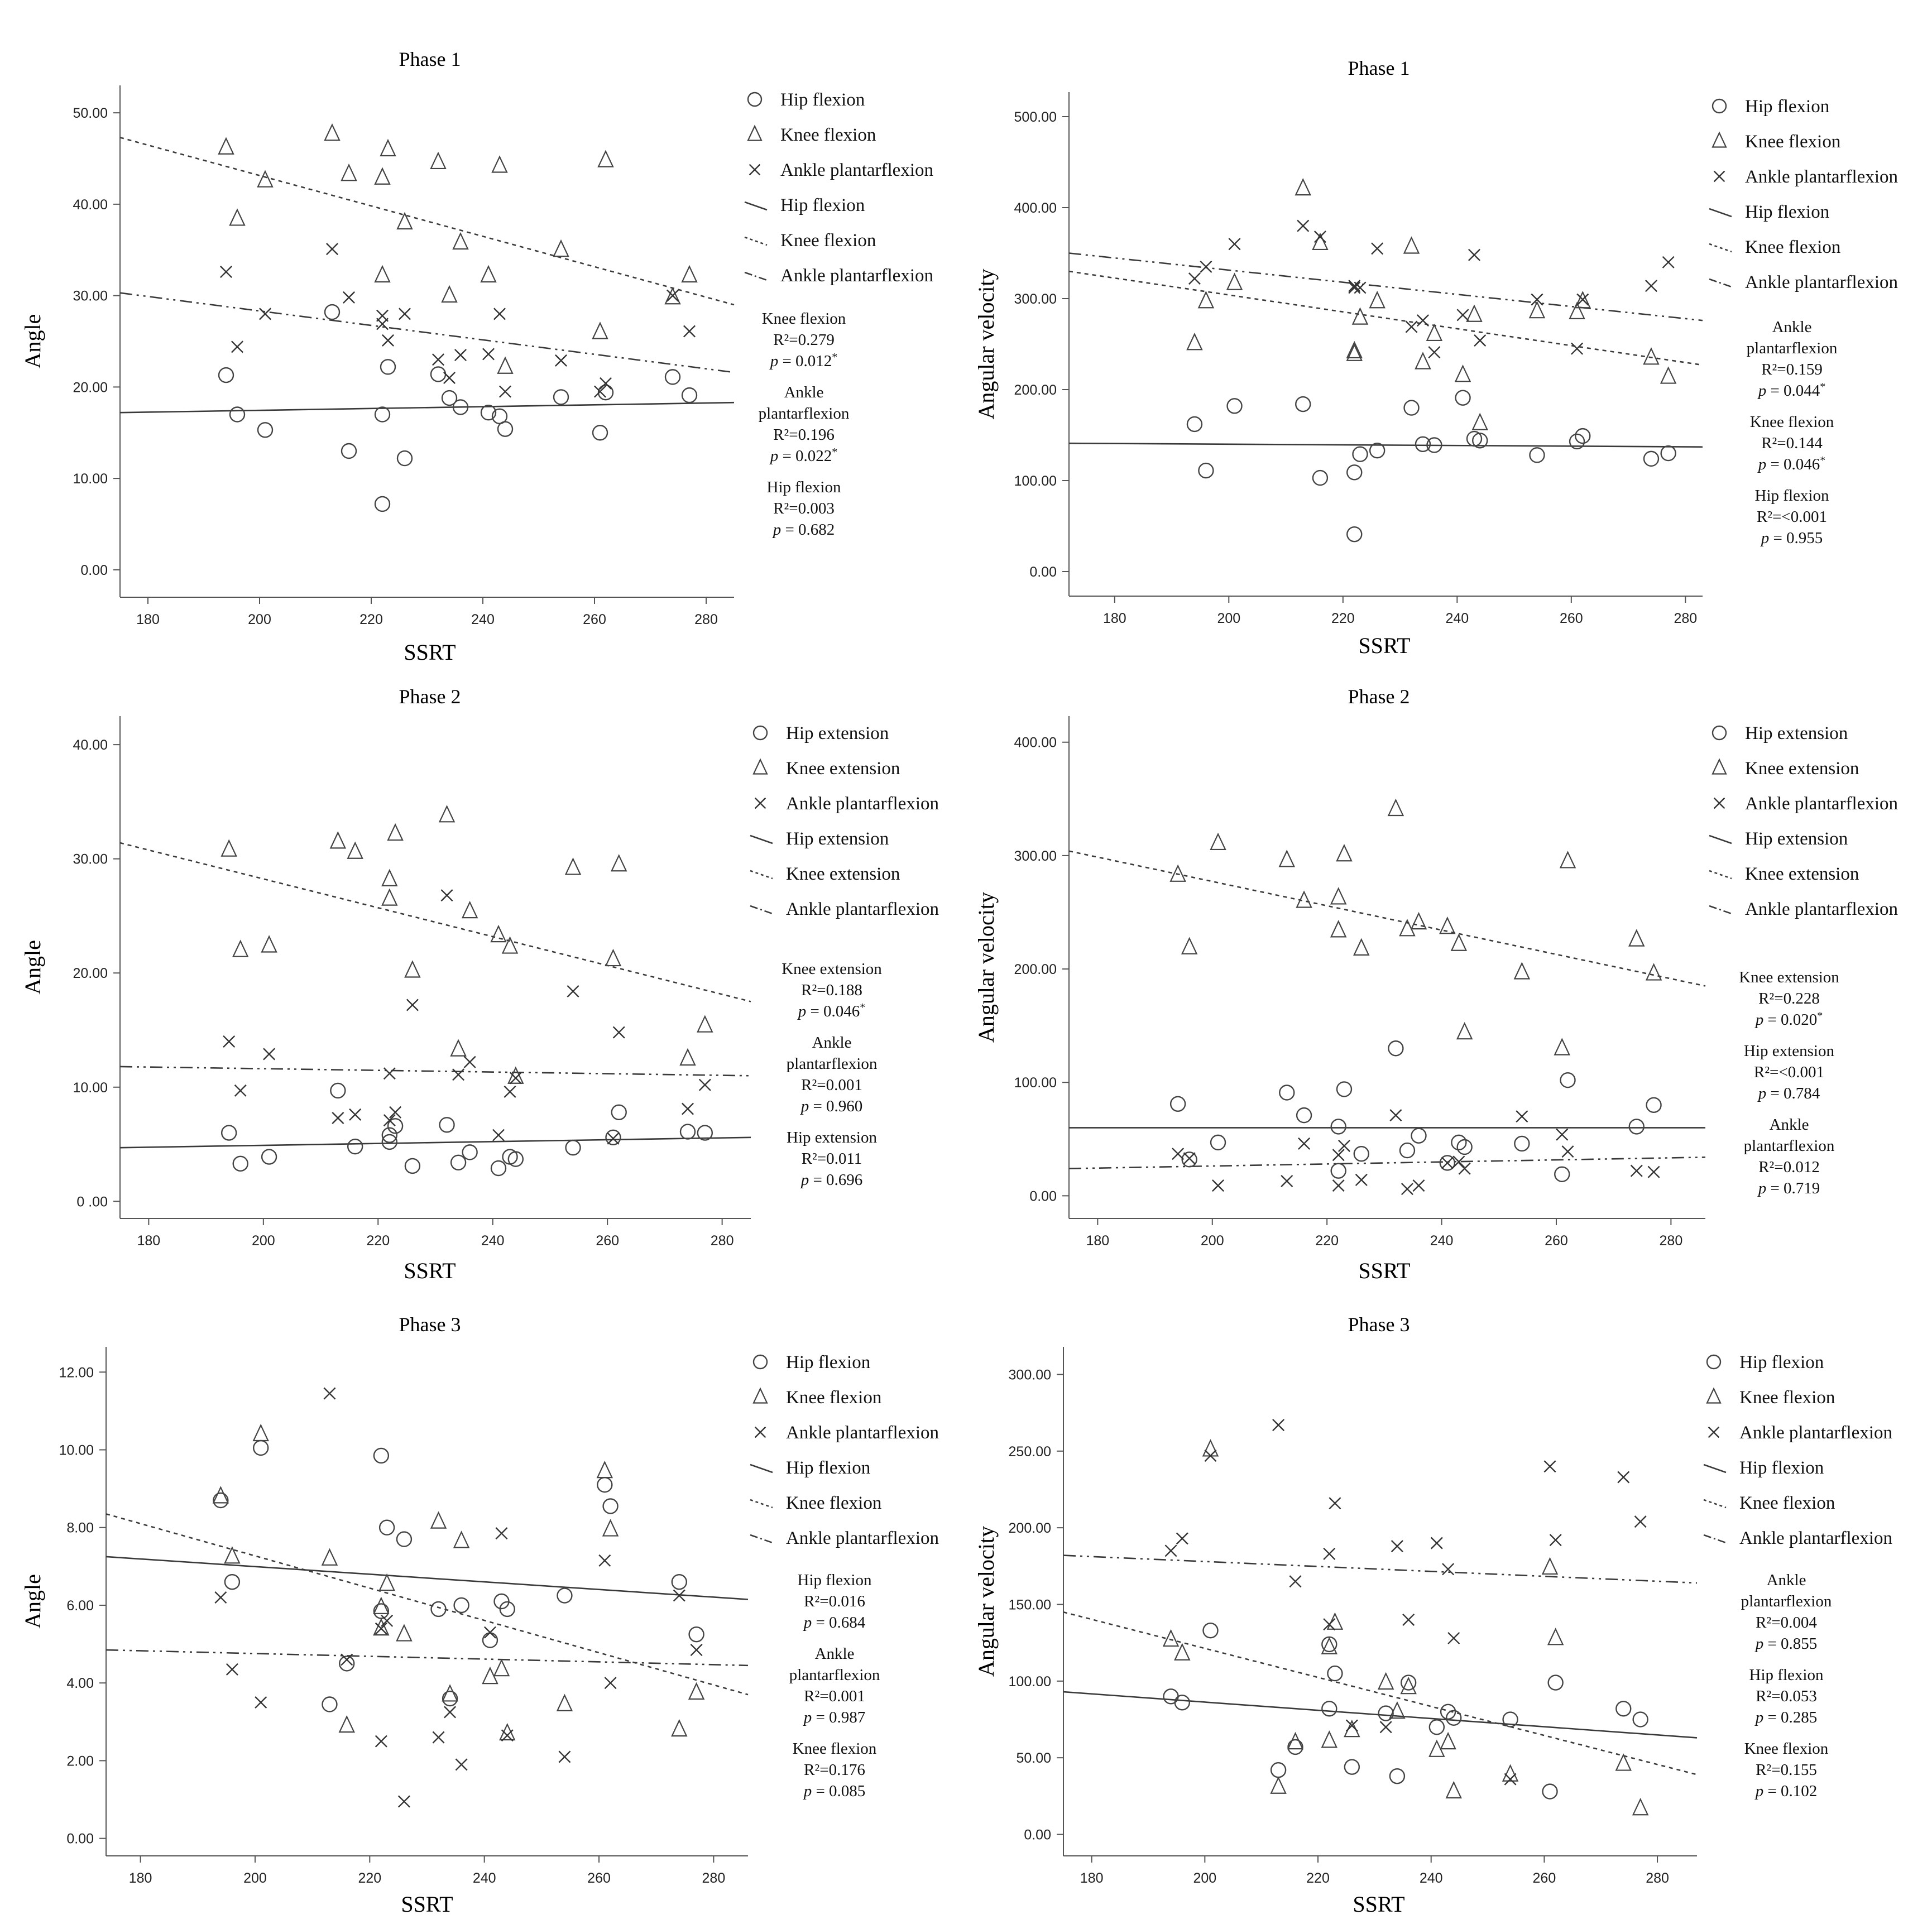 This screenshot has width=1932, height=1929. What do you see at coordinates (1384, 1270) in the screenshot?
I see `x-axis-label: SSRT` at bounding box center [1384, 1270].